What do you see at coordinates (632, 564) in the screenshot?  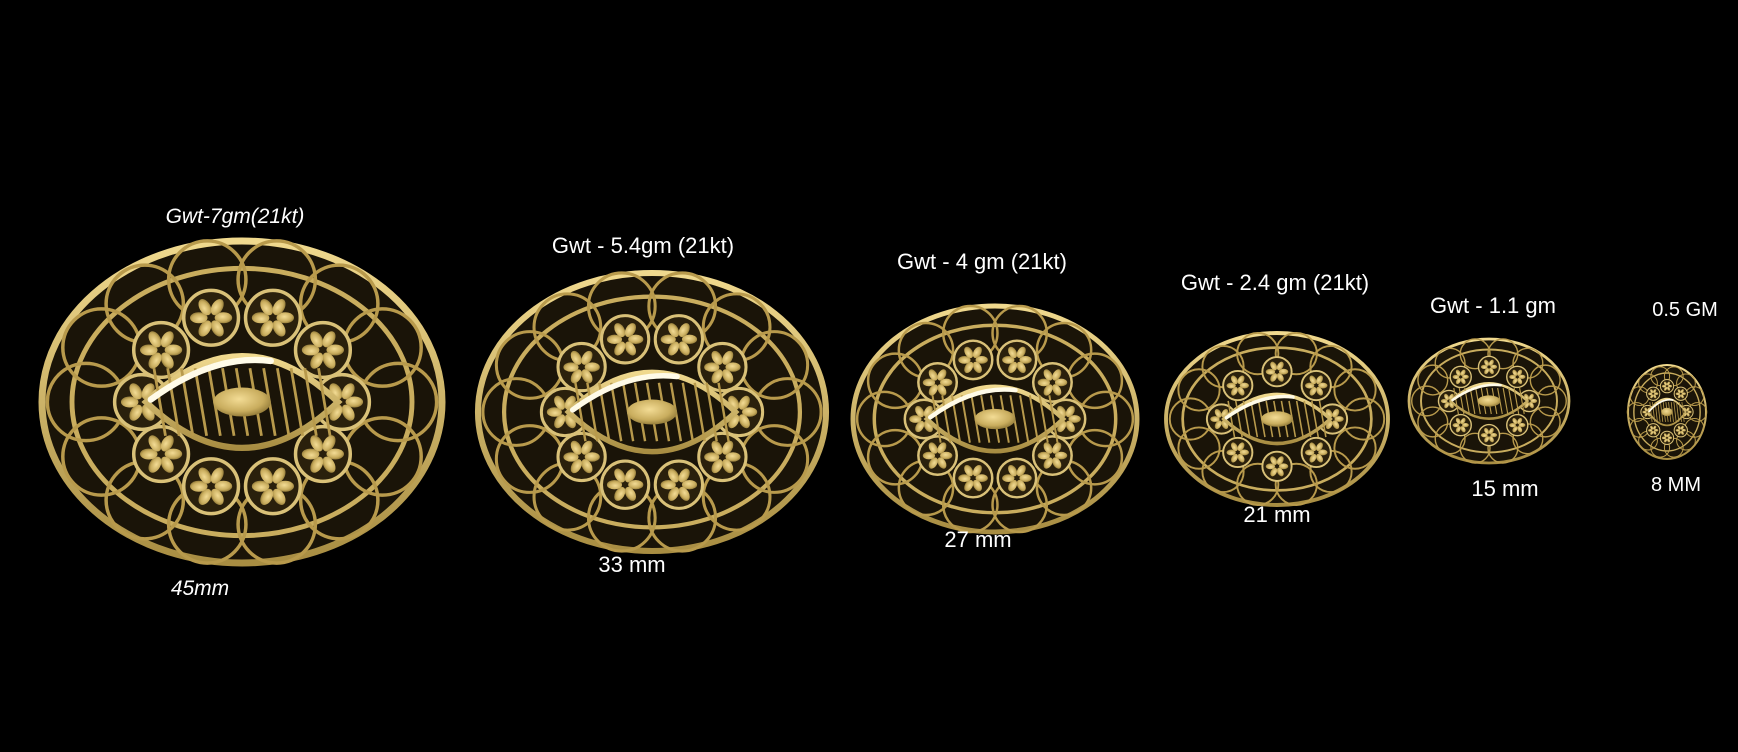 I see `size-label-33mm: 33 mm` at bounding box center [632, 564].